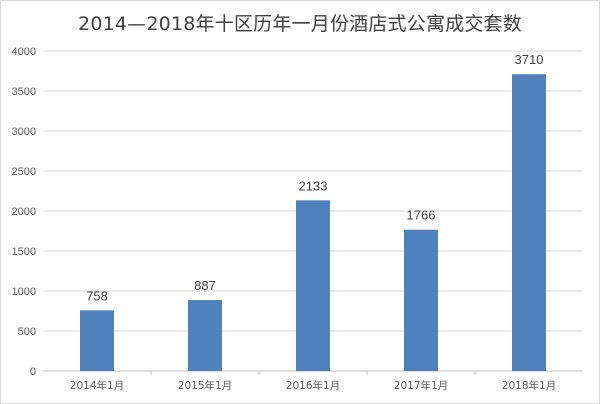  Describe the element at coordinates (24, 212) in the screenshot. I see `y-tick-label: 2000` at that location.